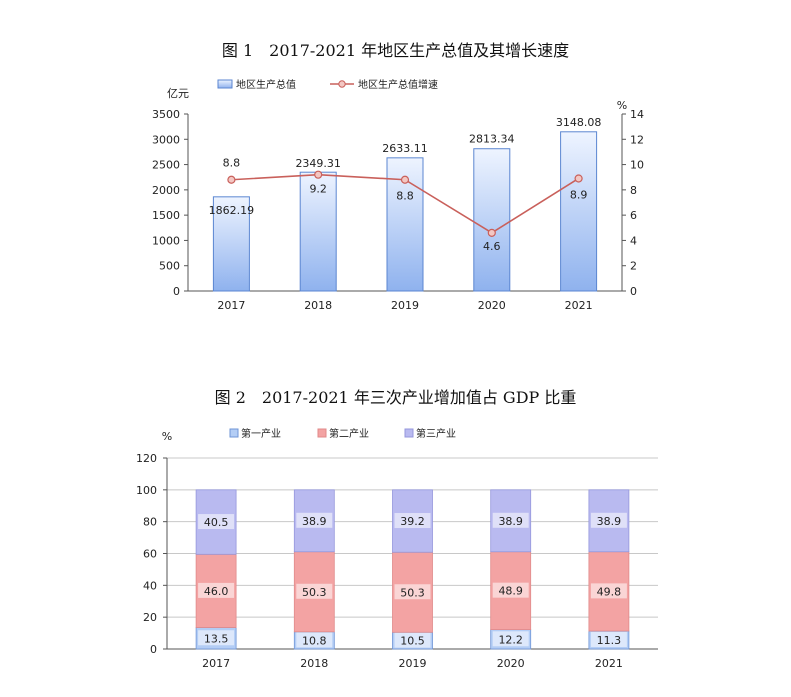  What do you see at coordinates (146, 458) in the screenshot?
I see `y-tick-label: 120` at bounding box center [146, 458].